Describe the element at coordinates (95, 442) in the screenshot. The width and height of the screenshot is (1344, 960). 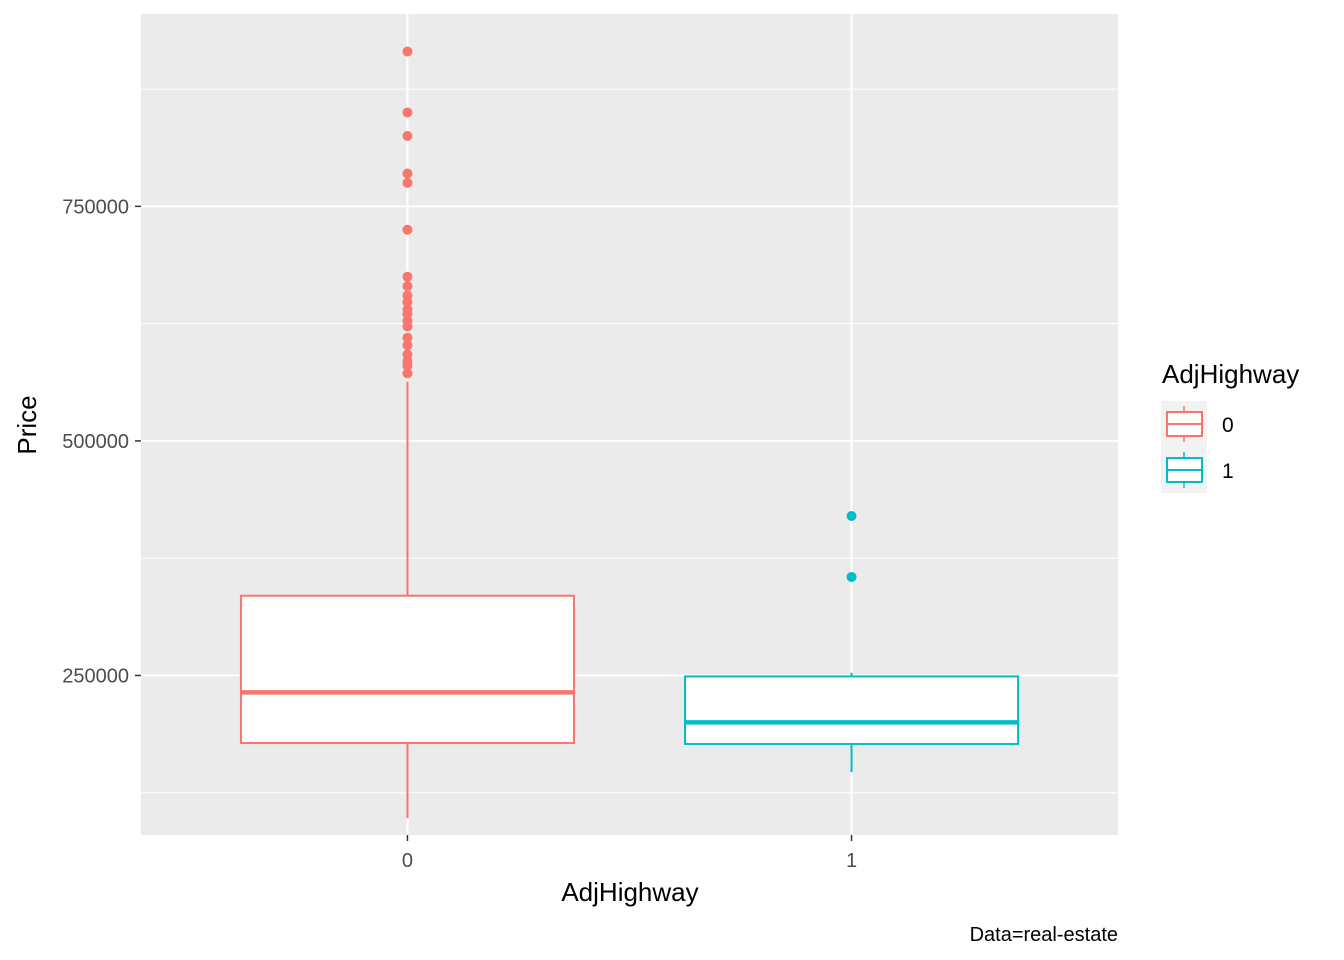
I see `y-tick-label: 500000` at that location.